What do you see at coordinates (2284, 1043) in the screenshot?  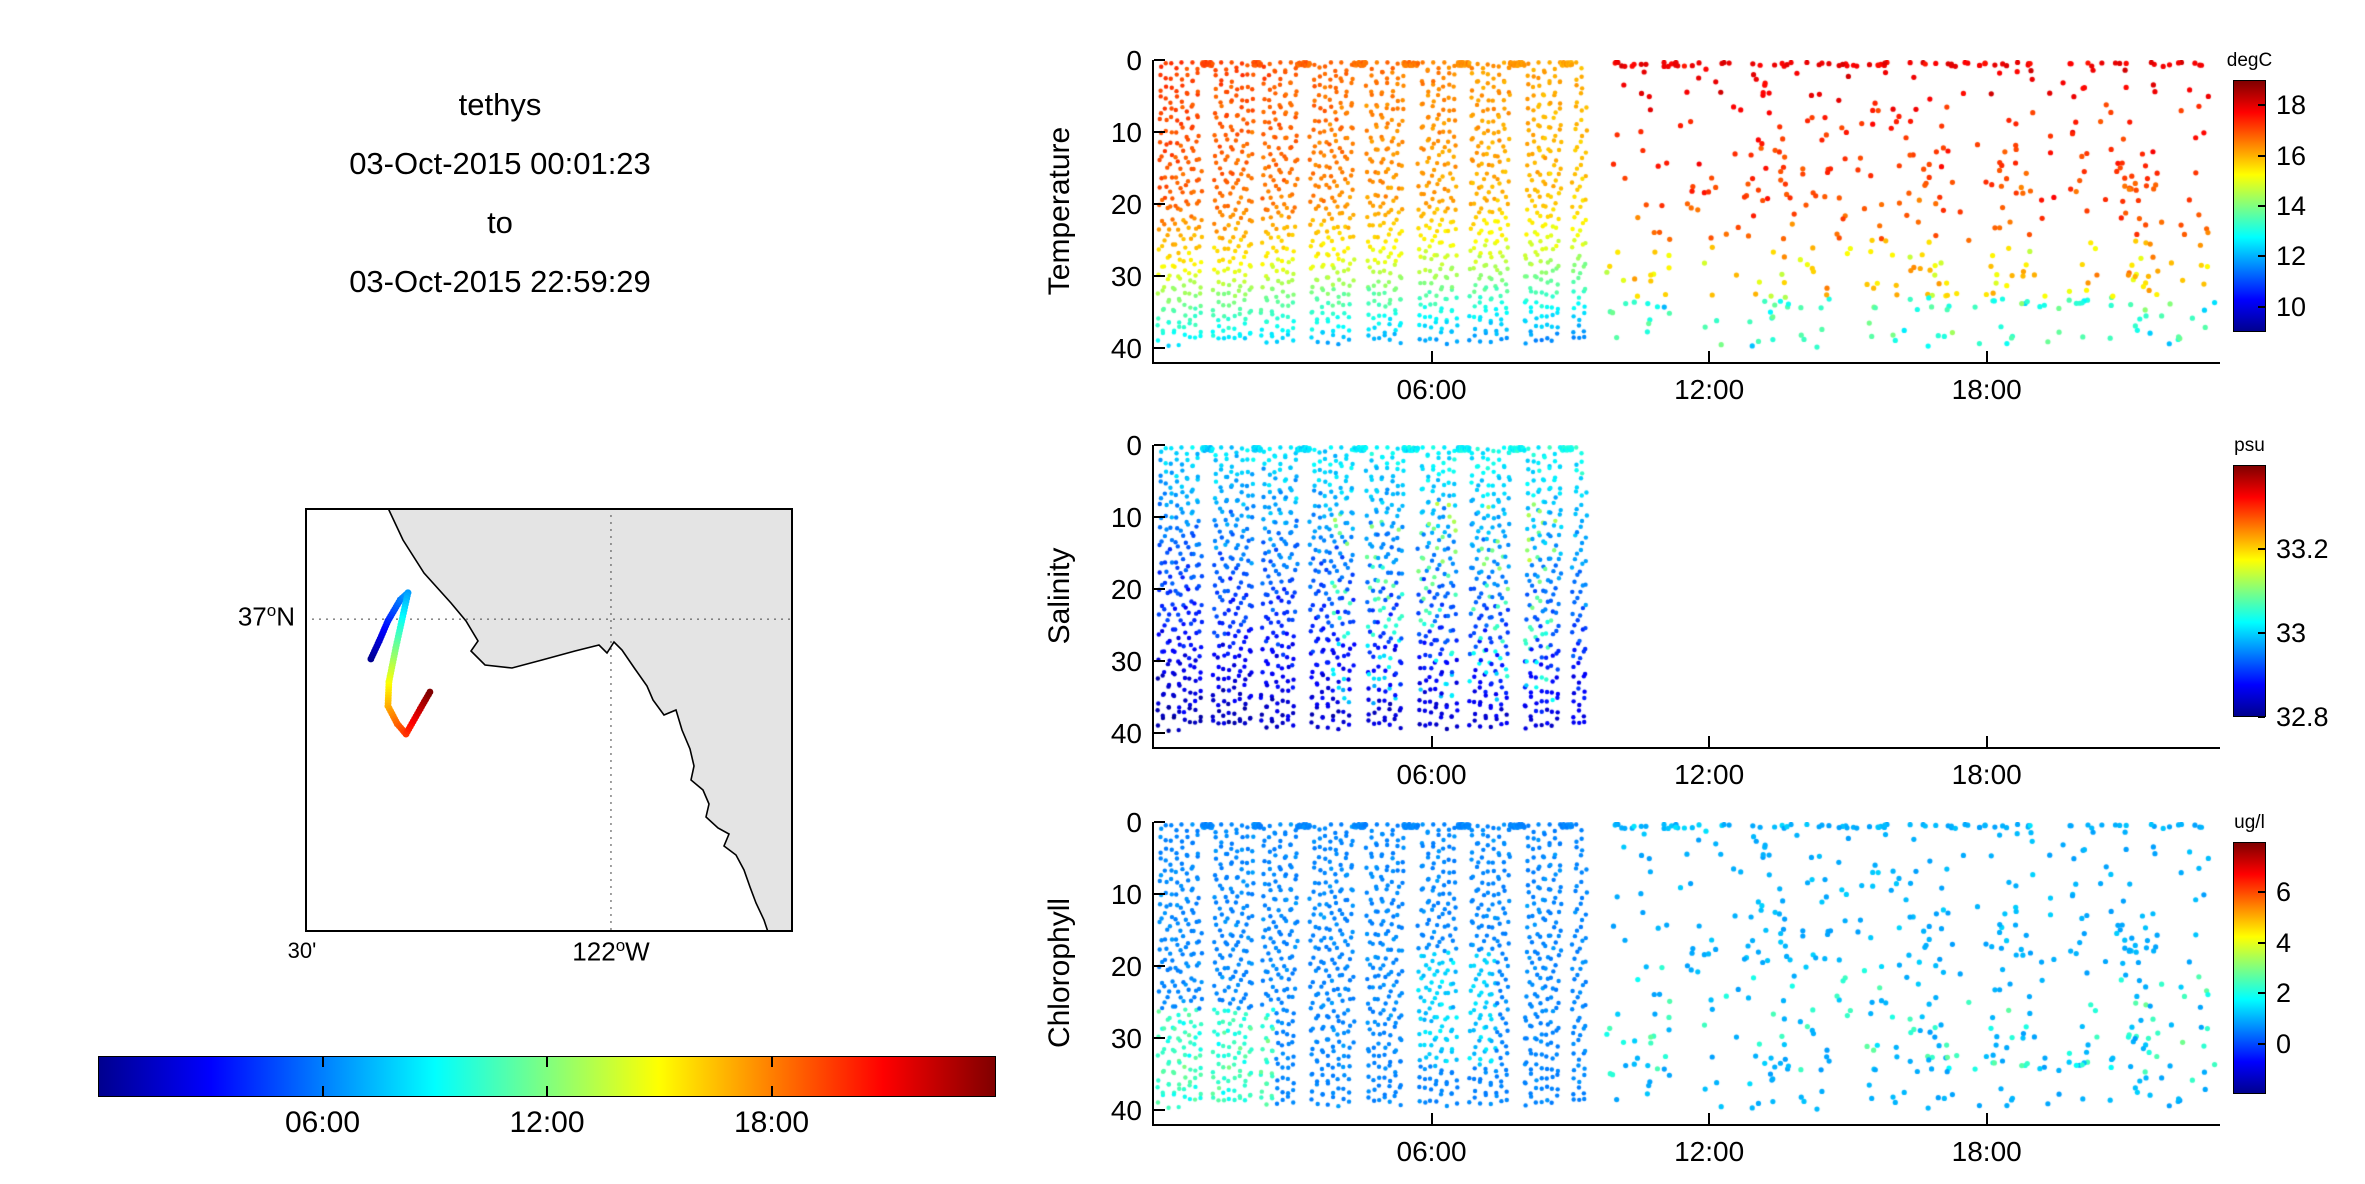 I see `chlorophyll-colorbar-tick-label: 0` at bounding box center [2284, 1043].